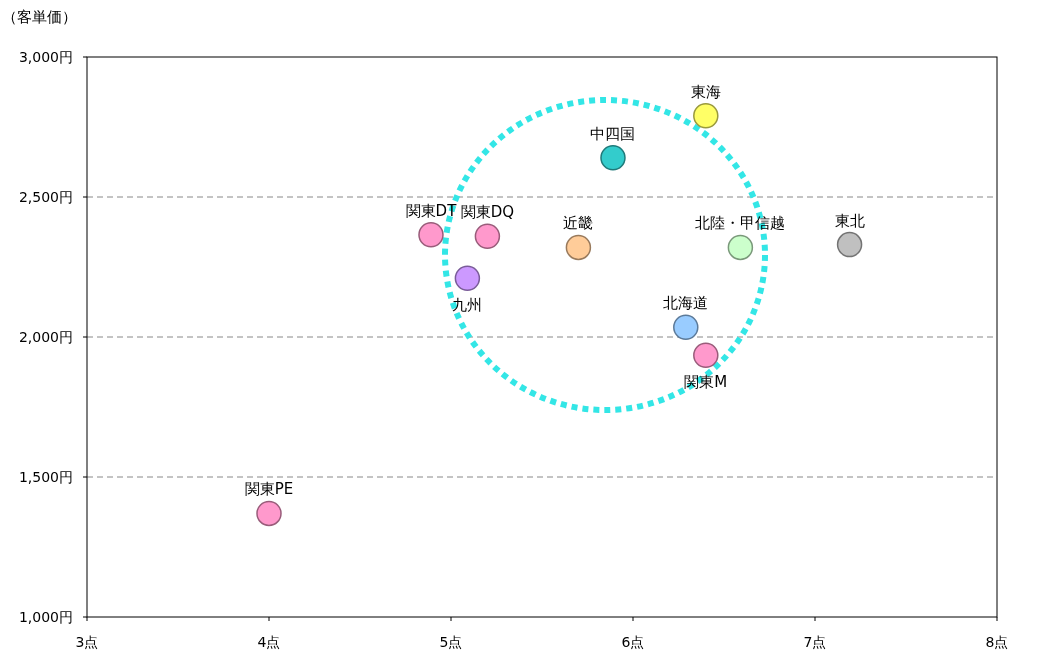 This screenshot has height=657, width=1052. What do you see at coordinates (705, 91) in the screenshot?
I see `series-label: 東海` at bounding box center [705, 91].